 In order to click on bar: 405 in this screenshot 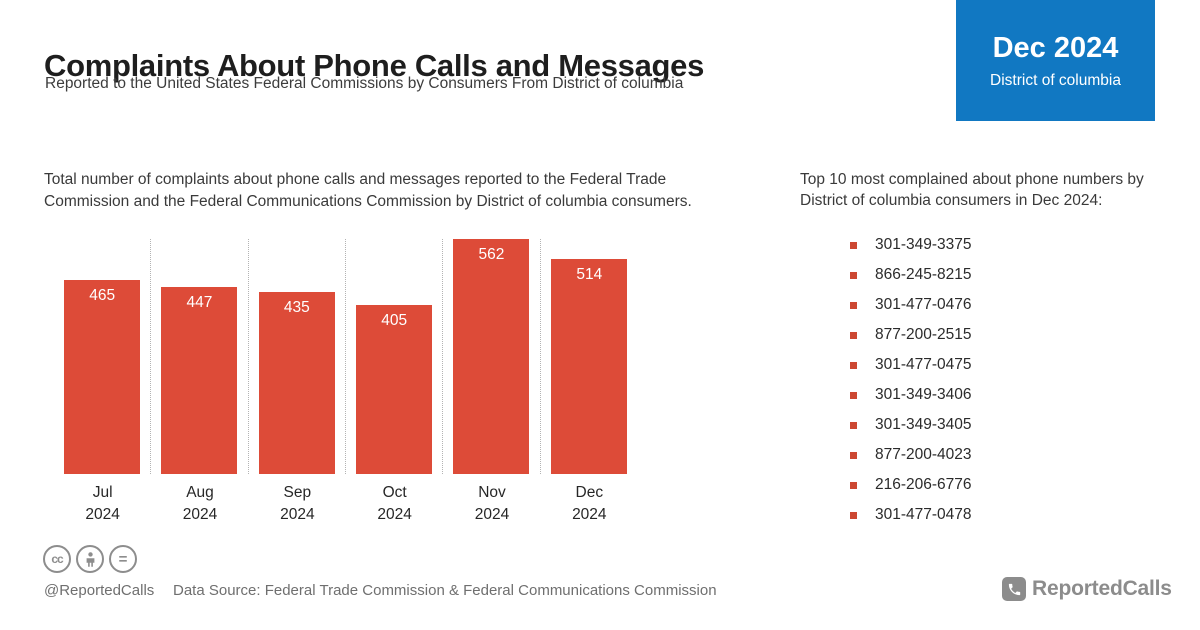, I will do `click(394, 389)`.